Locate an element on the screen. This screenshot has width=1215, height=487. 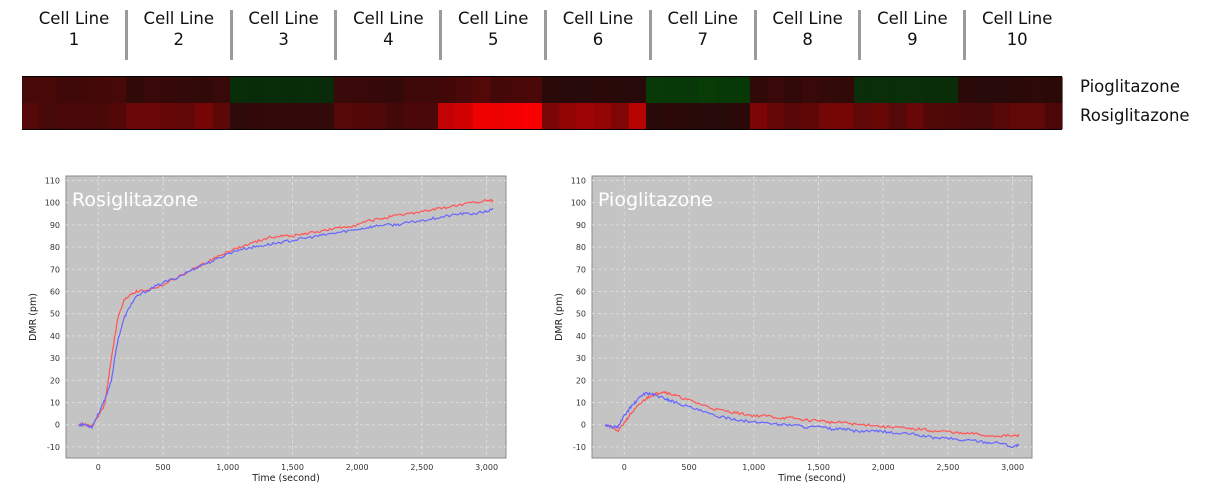
series-line-blue is located at coordinates (812, 419).